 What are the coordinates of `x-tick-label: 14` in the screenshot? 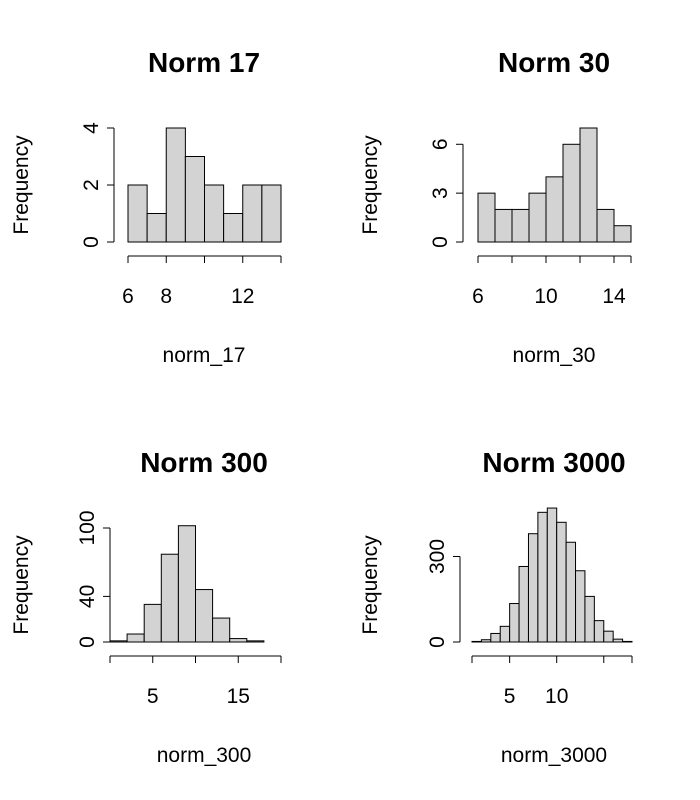 It's located at (614, 296).